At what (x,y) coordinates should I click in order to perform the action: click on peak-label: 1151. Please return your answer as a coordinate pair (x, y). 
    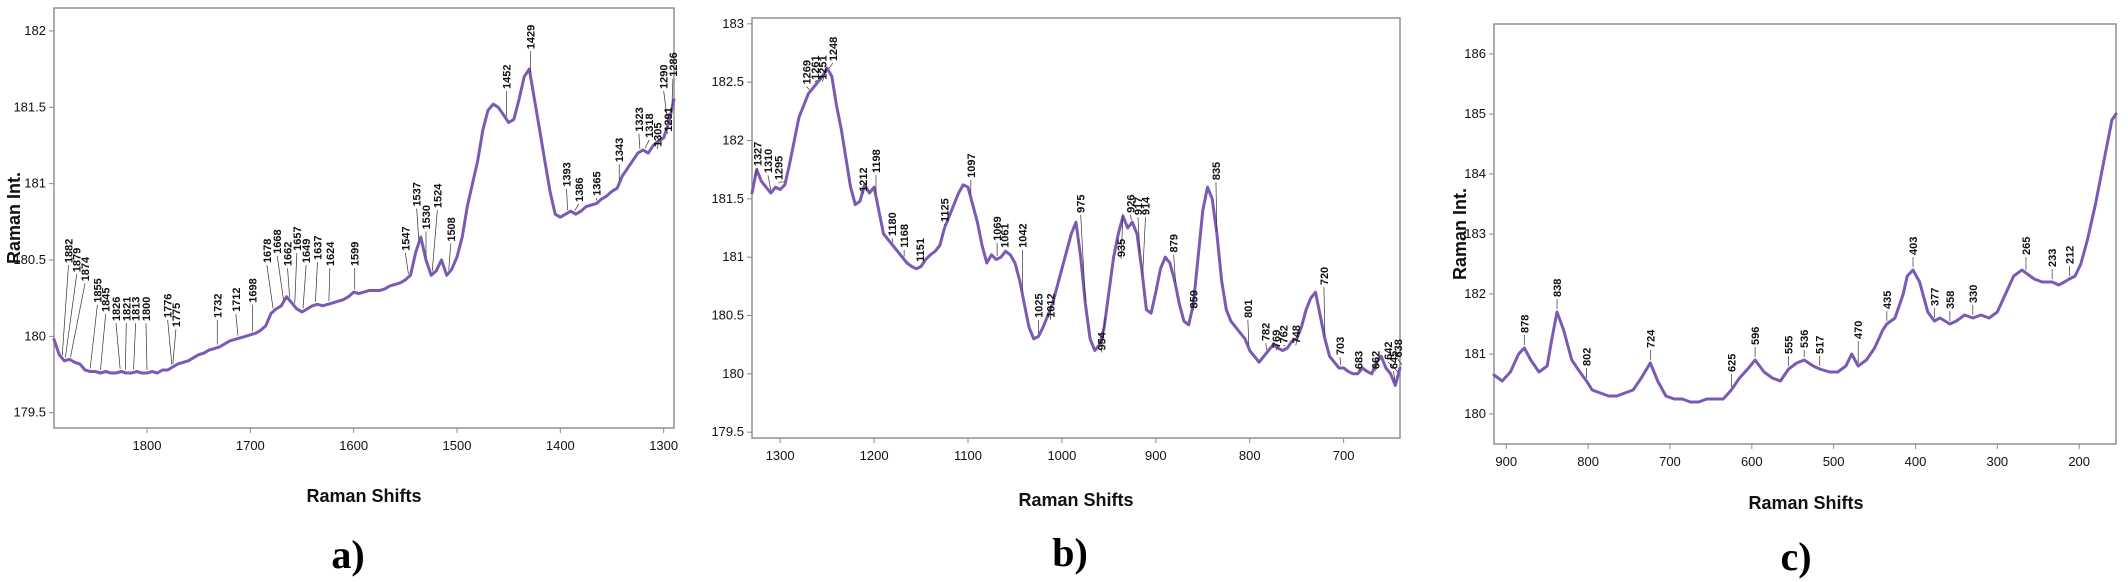
    Looking at the image, I should click on (921, 250).